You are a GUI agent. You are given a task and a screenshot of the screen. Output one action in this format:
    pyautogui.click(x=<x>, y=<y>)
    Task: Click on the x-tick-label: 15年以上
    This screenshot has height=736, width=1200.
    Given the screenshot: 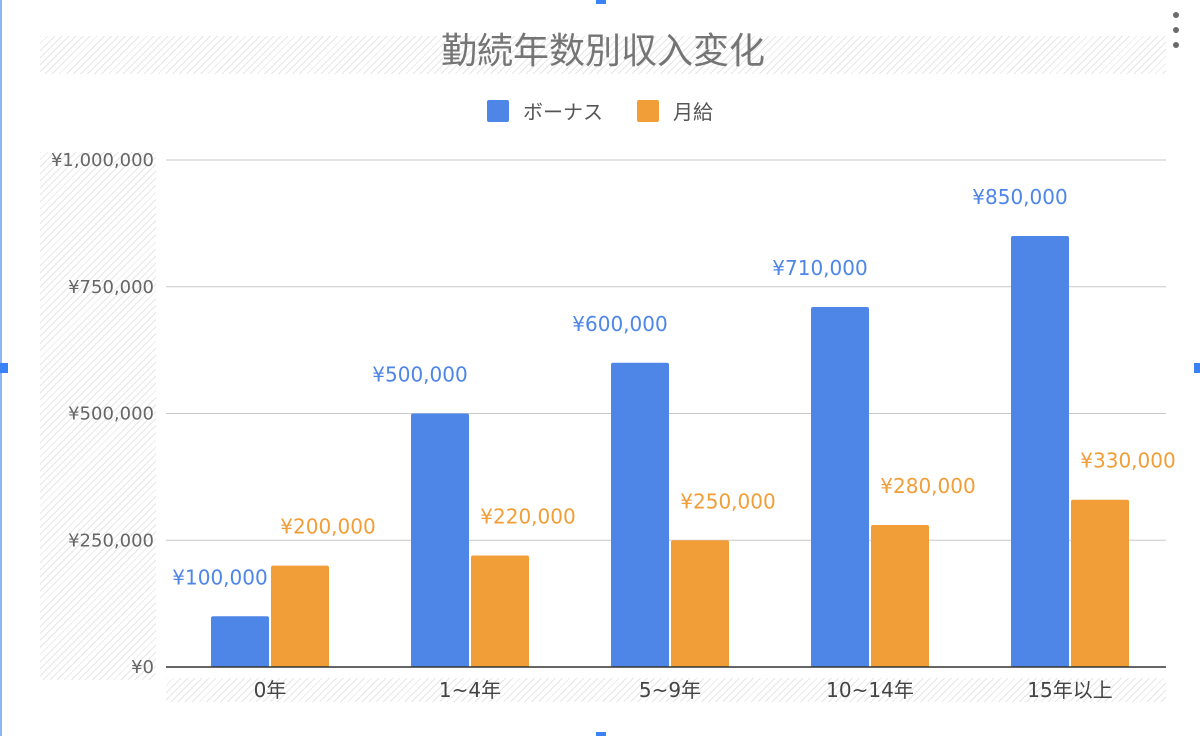 What is the action you would take?
    pyautogui.click(x=1069, y=690)
    